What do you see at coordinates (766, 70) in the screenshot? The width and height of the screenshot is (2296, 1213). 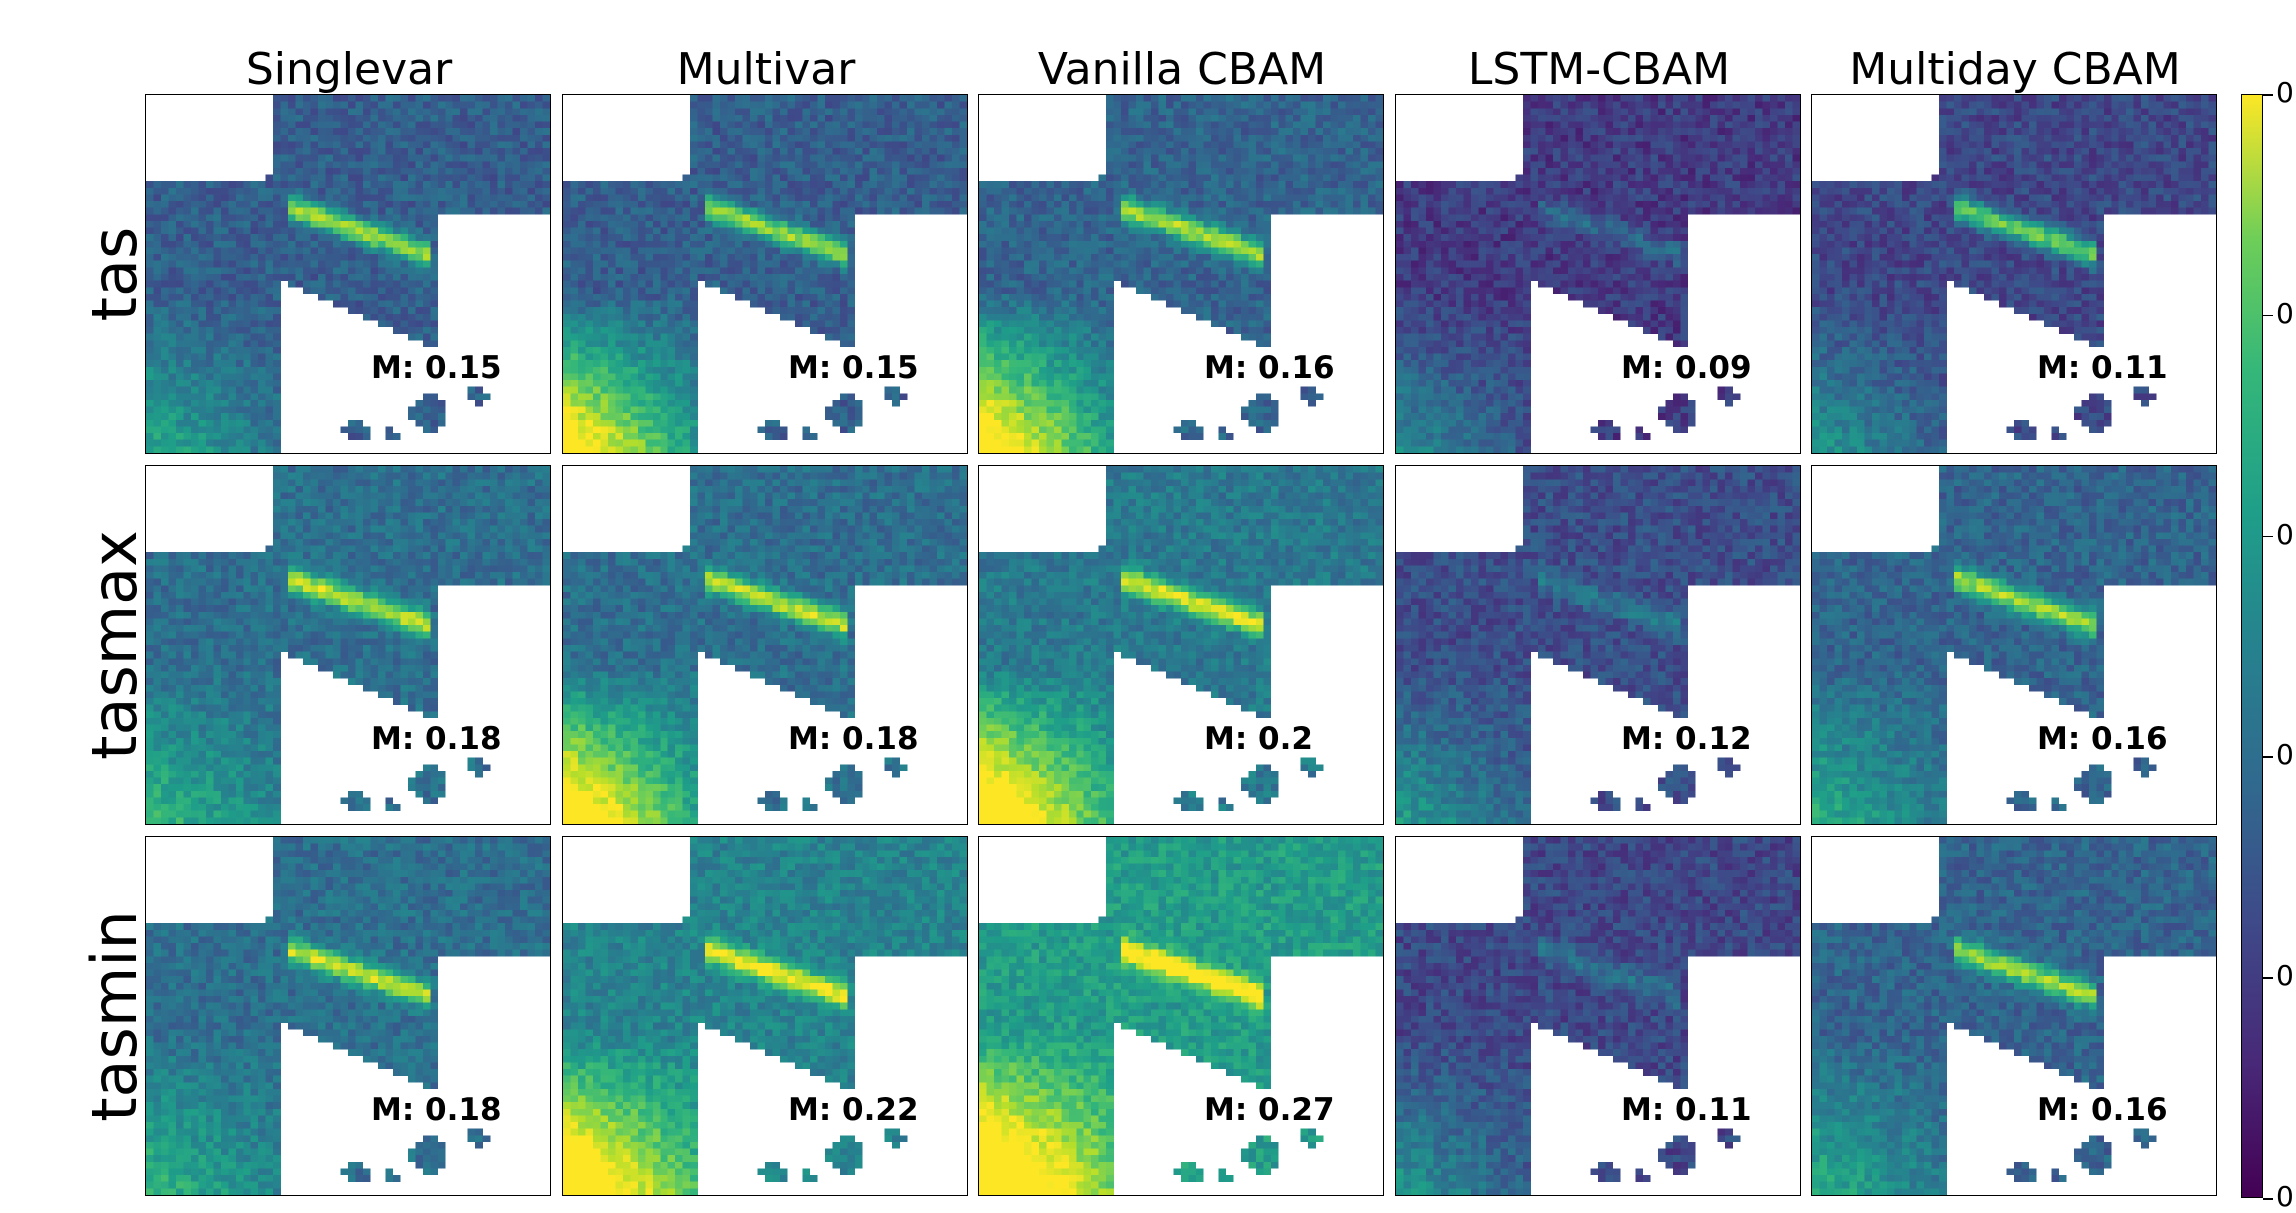 I see `column-title: Multivar` at bounding box center [766, 70].